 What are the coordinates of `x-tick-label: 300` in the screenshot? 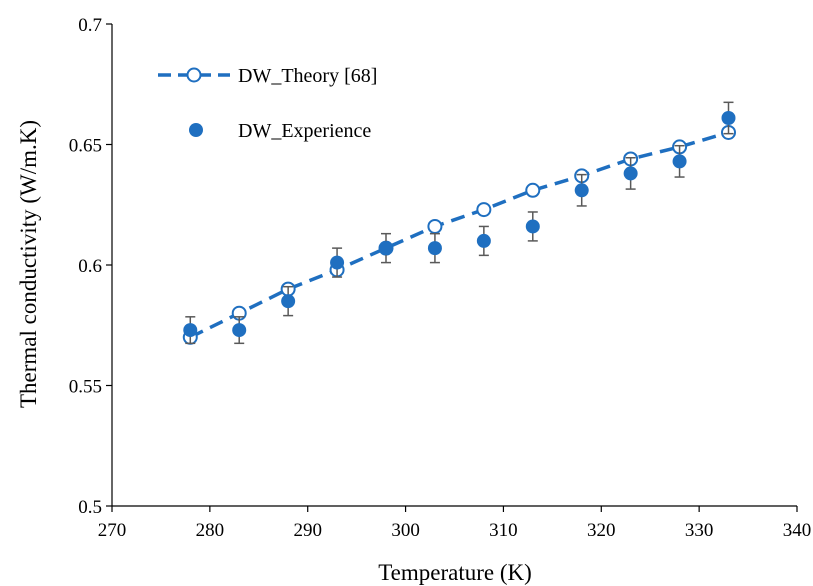 It's located at (405, 530).